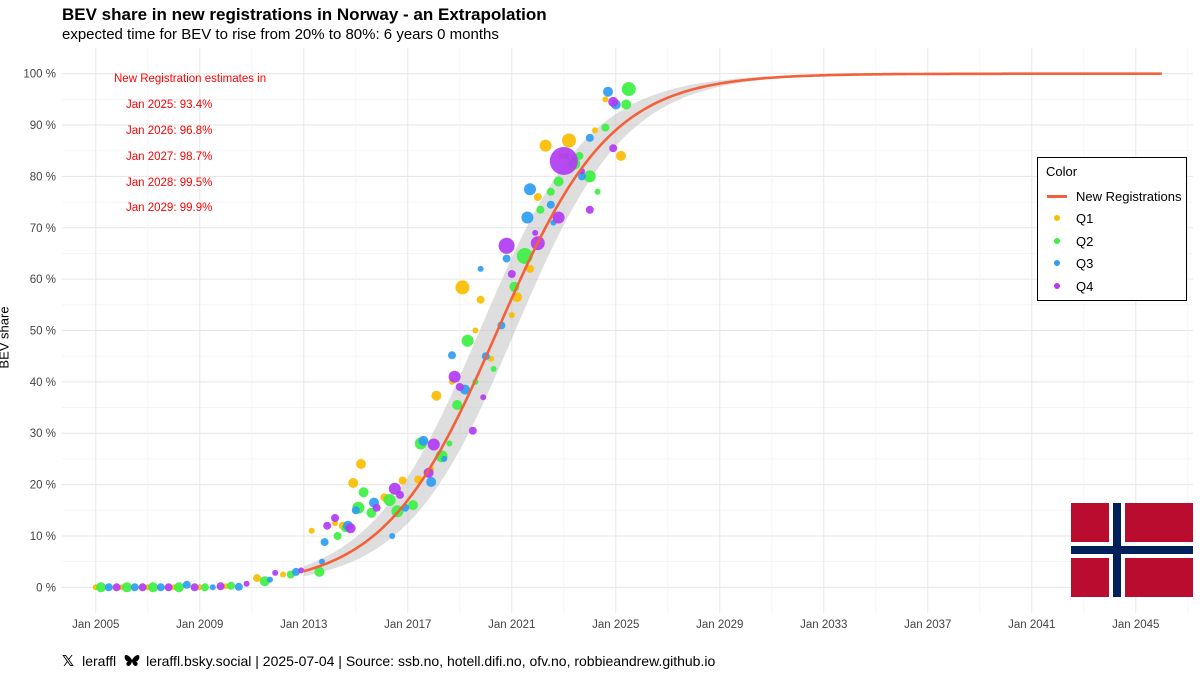  What do you see at coordinates (169, 157) in the screenshot?
I see `estimate-line-2027: Jan 2027: 98.7%` at bounding box center [169, 157].